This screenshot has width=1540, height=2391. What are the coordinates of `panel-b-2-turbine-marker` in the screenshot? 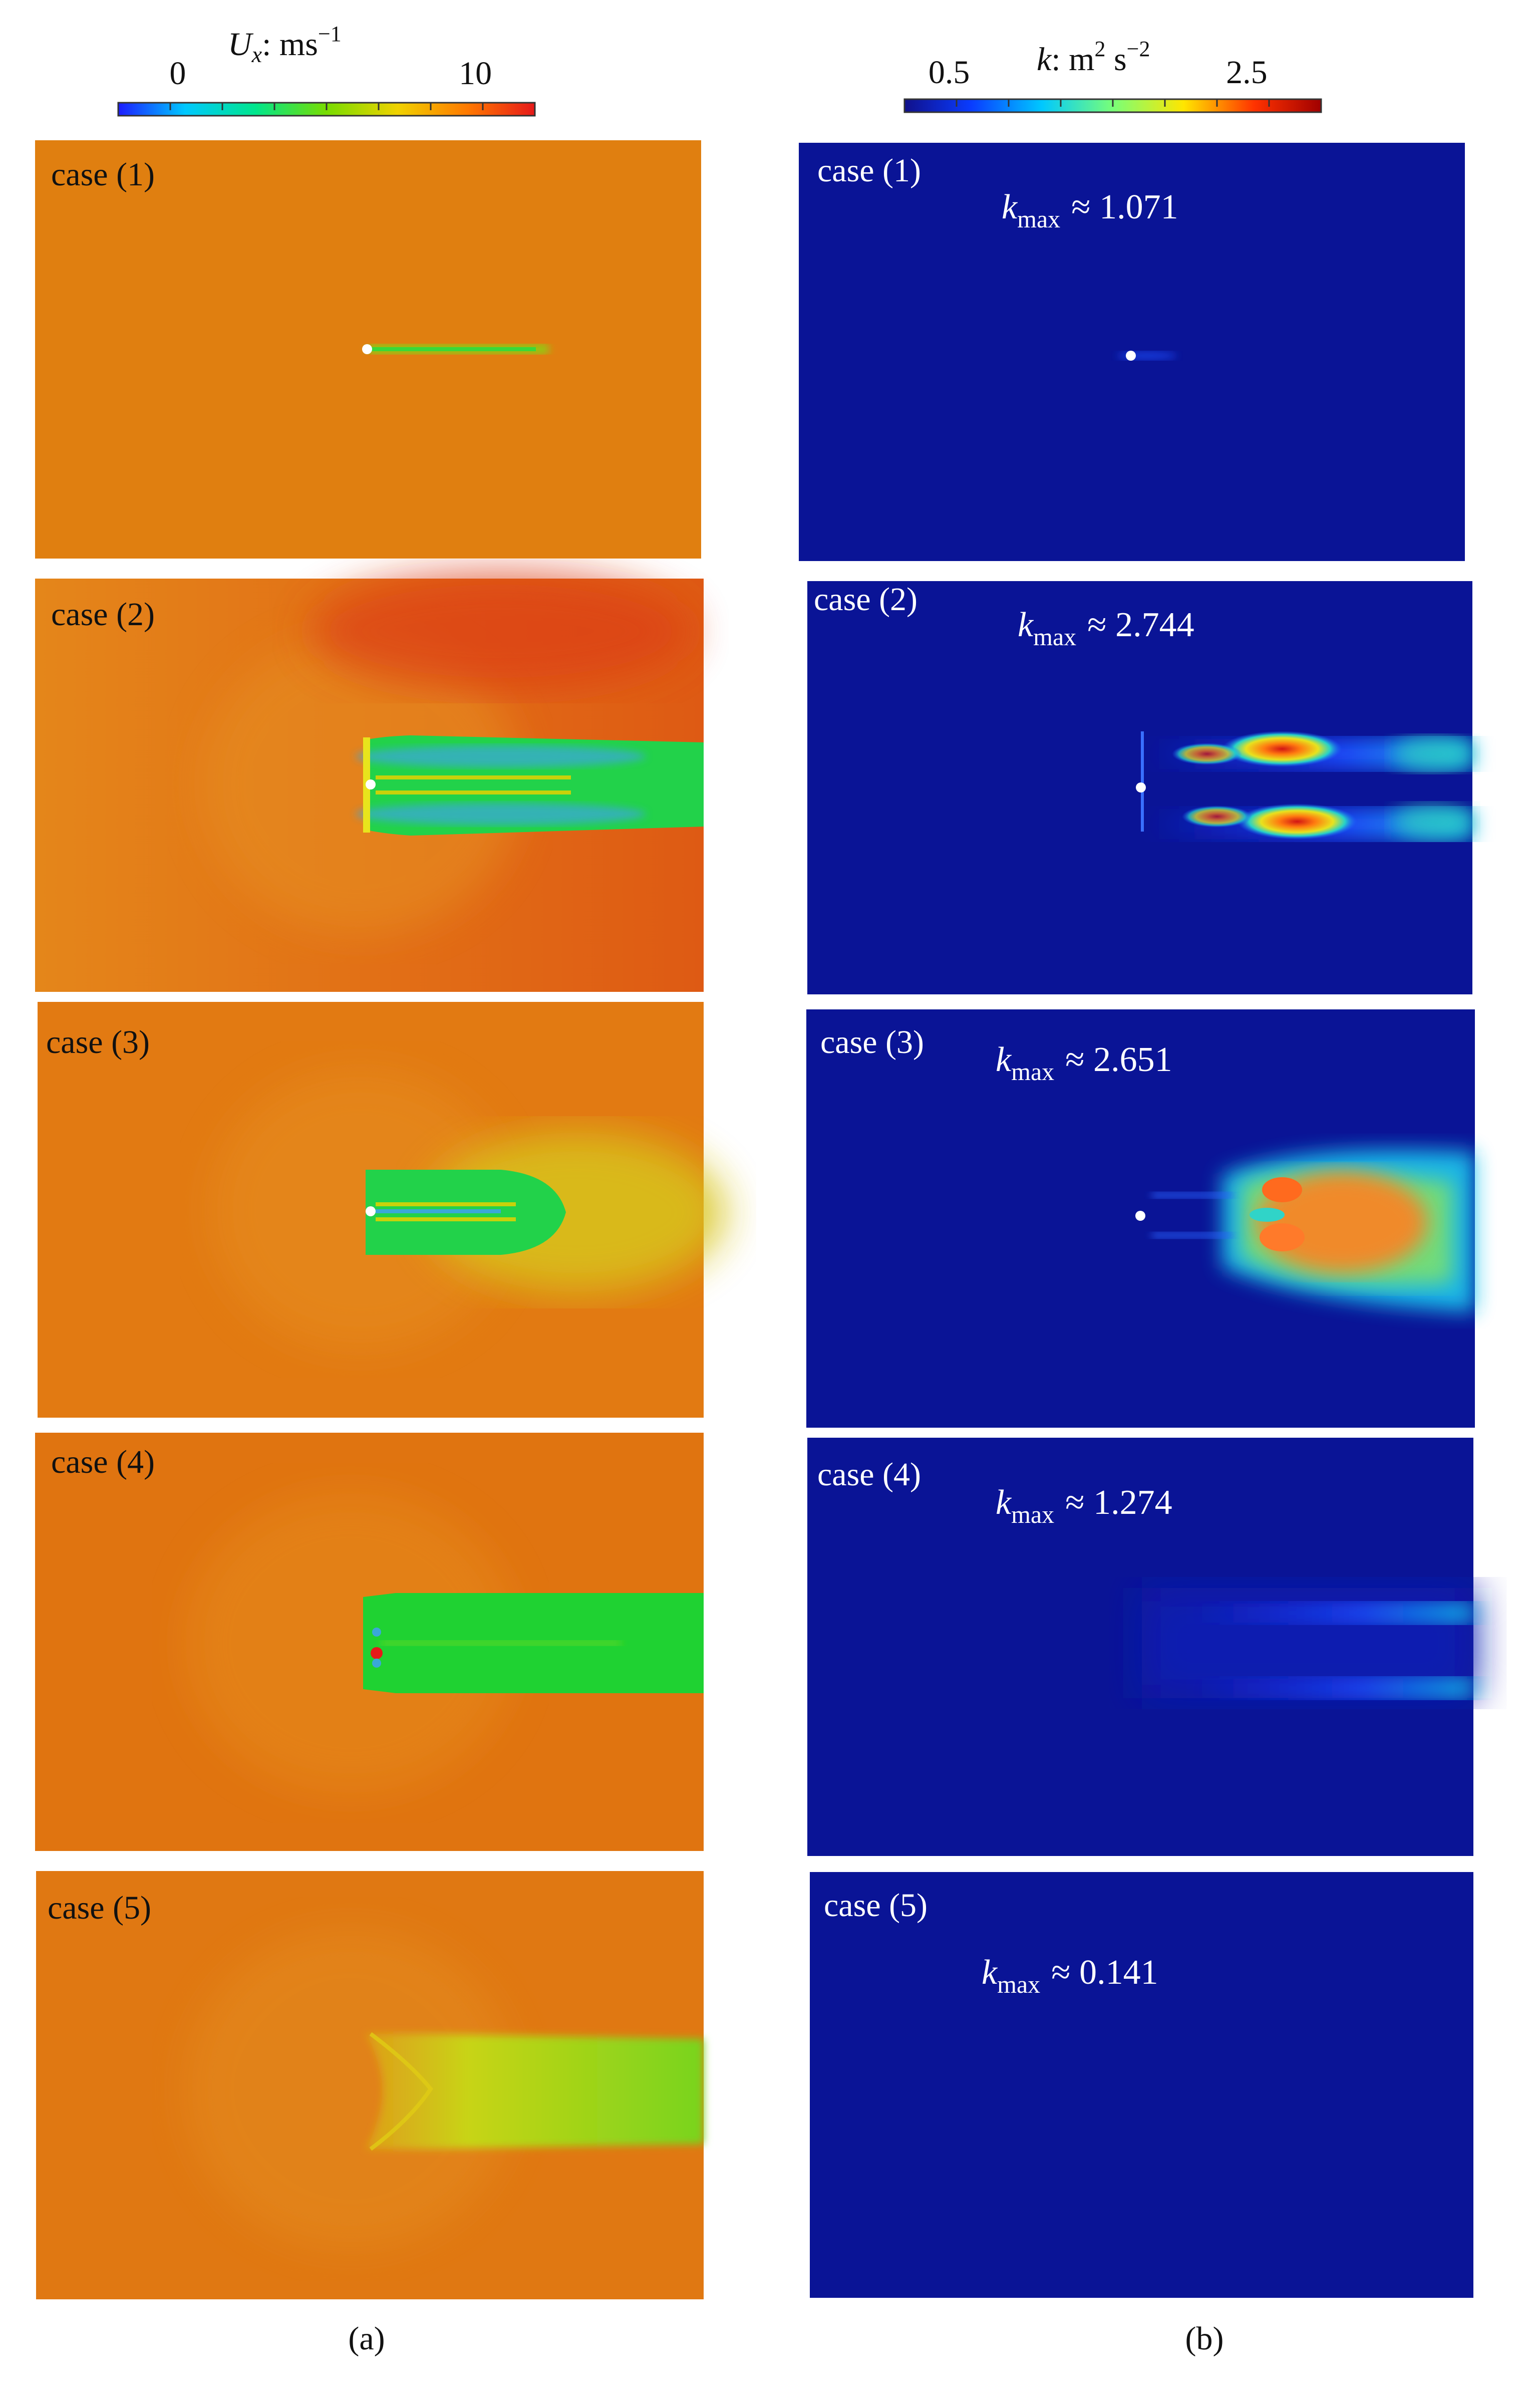 It's located at (1141, 787).